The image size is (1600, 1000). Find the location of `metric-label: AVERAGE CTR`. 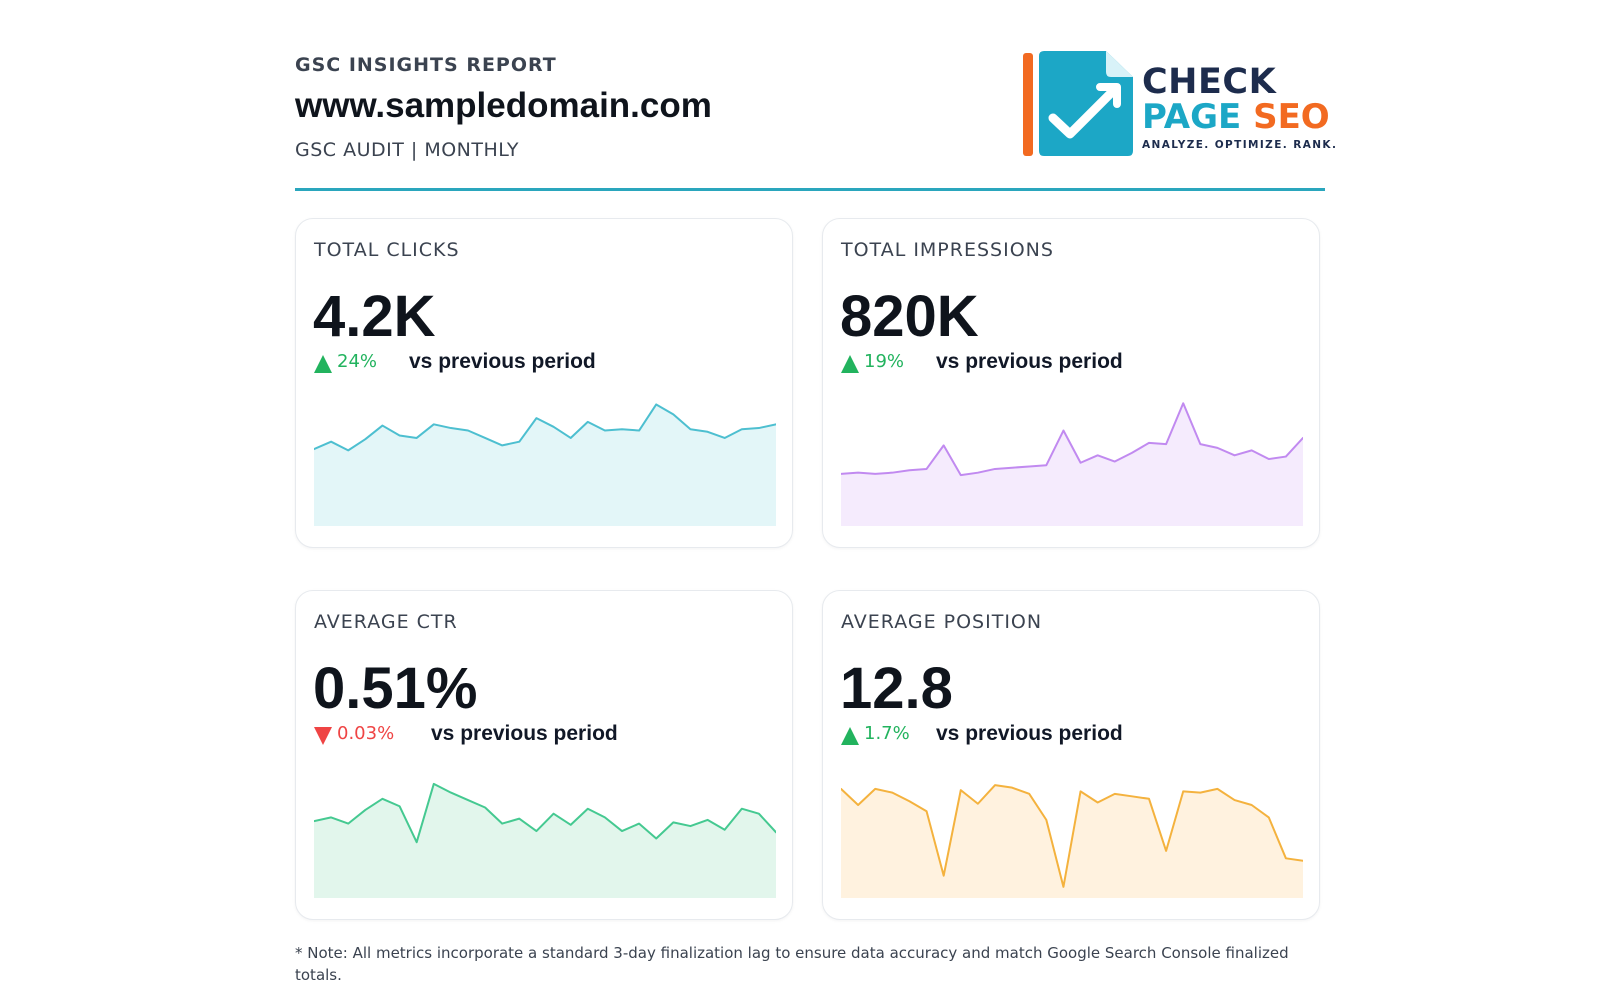

metric-label: AVERAGE CTR is located at coordinates (386, 622).